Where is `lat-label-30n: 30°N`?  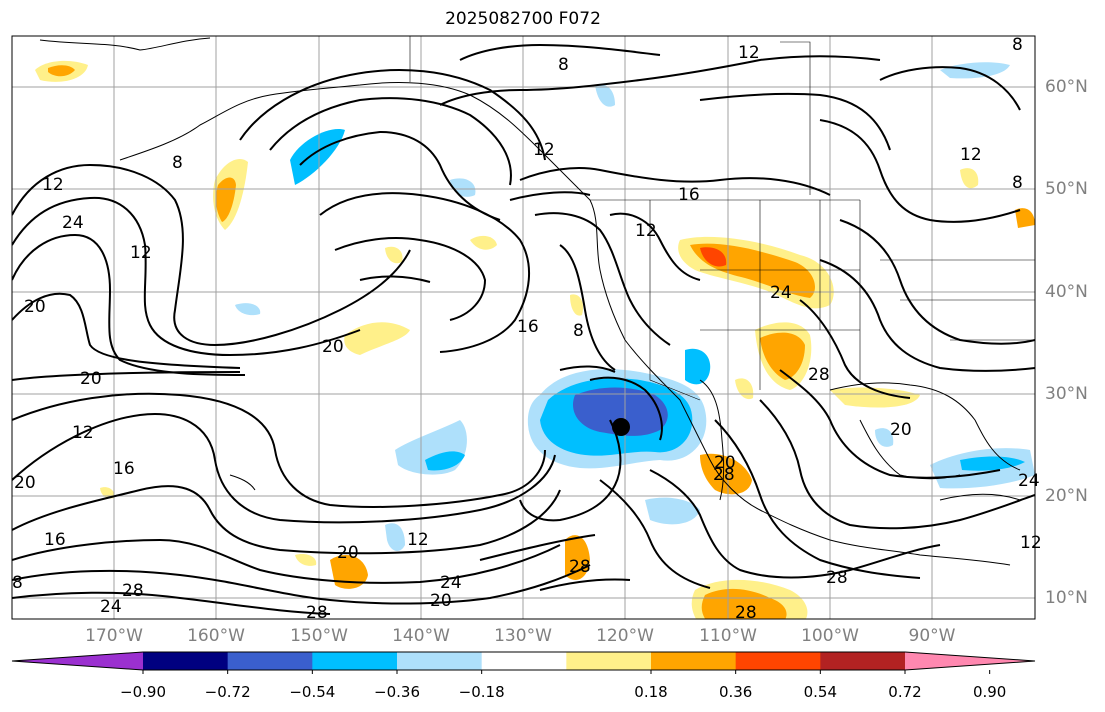
lat-label-30n: 30°N is located at coordinates (1066, 394).